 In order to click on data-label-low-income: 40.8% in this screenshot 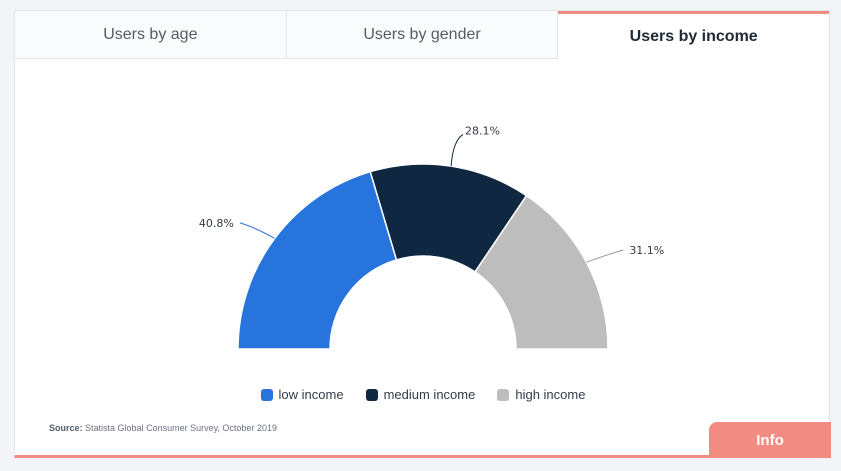, I will do `click(216, 223)`.